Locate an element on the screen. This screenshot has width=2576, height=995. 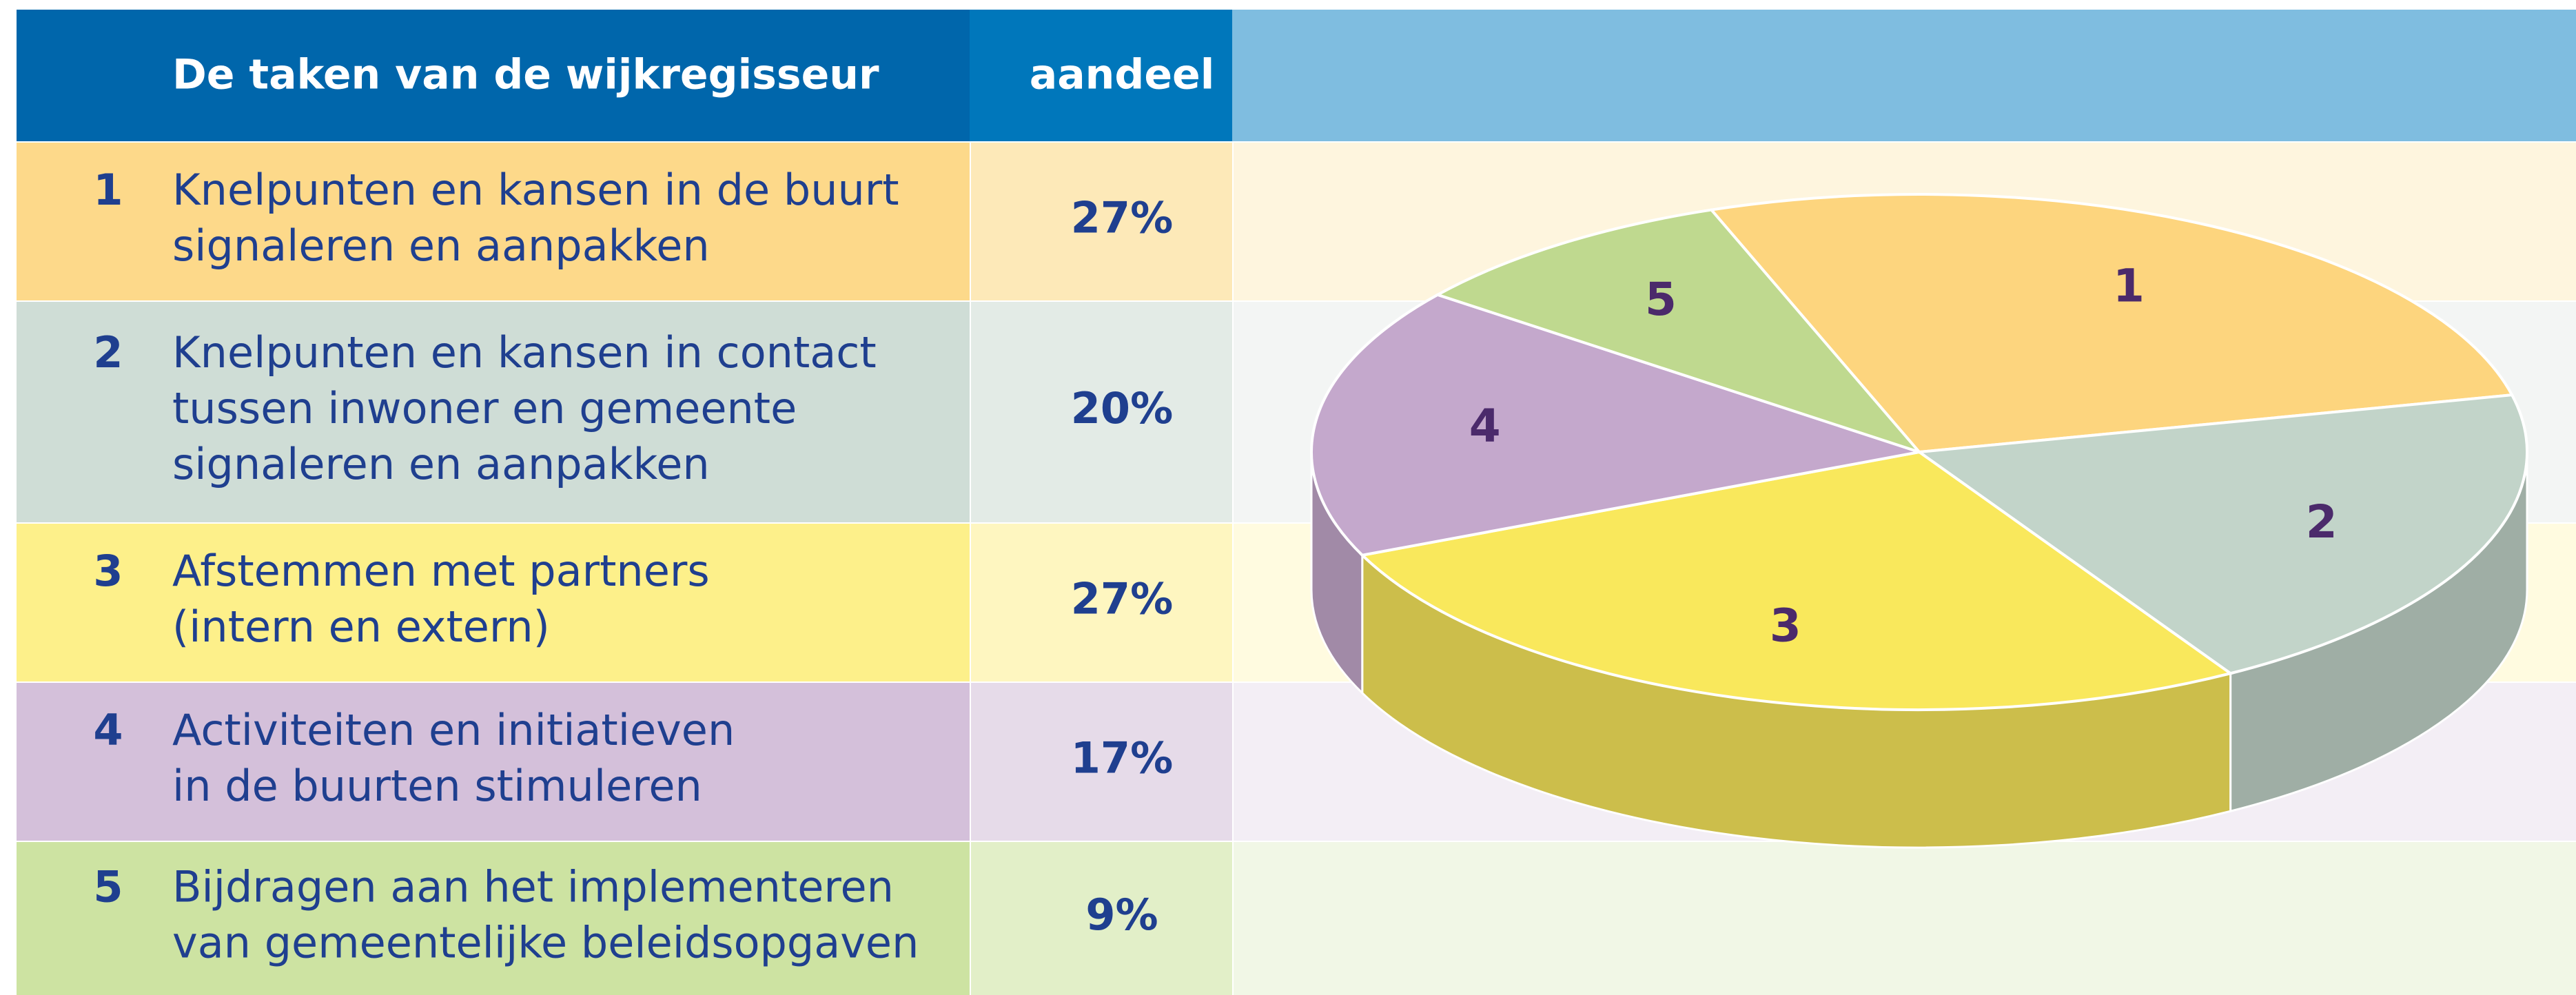
pie-label: 2 is located at coordinates (2322, 521).